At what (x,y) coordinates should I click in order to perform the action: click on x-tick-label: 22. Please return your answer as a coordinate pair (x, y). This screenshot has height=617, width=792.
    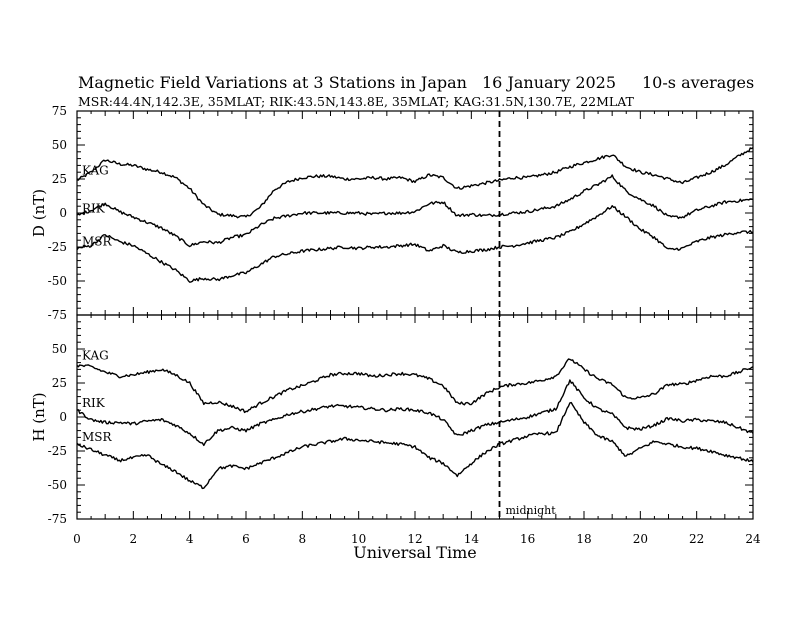
    Looking at the image, I should click on (696, 539).